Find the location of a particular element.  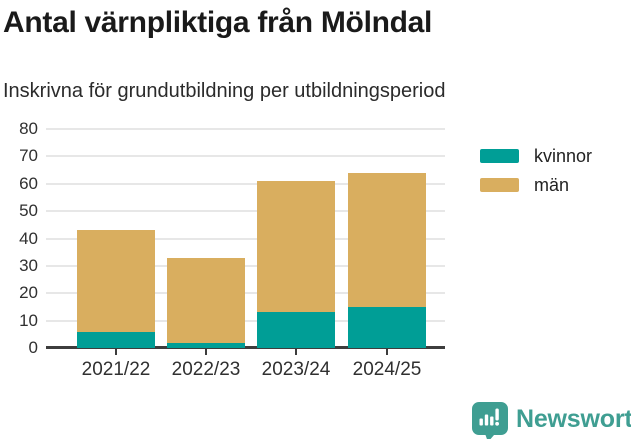

y-axis-tick-label: 80 is located at coordinates (28, 128).